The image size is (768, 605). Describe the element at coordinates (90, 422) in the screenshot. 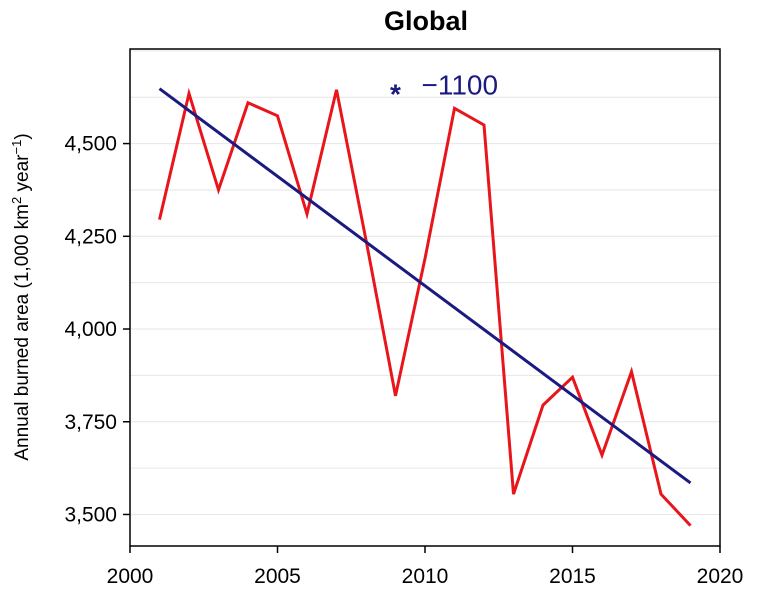

I see `y-tick-label: 3,750` at that location.